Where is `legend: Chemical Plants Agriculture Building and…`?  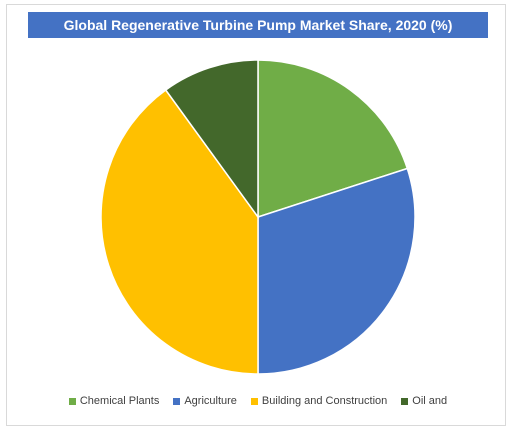
legend: Chemical Plants Agriculture Building and… is located at coordinates (258, 401).